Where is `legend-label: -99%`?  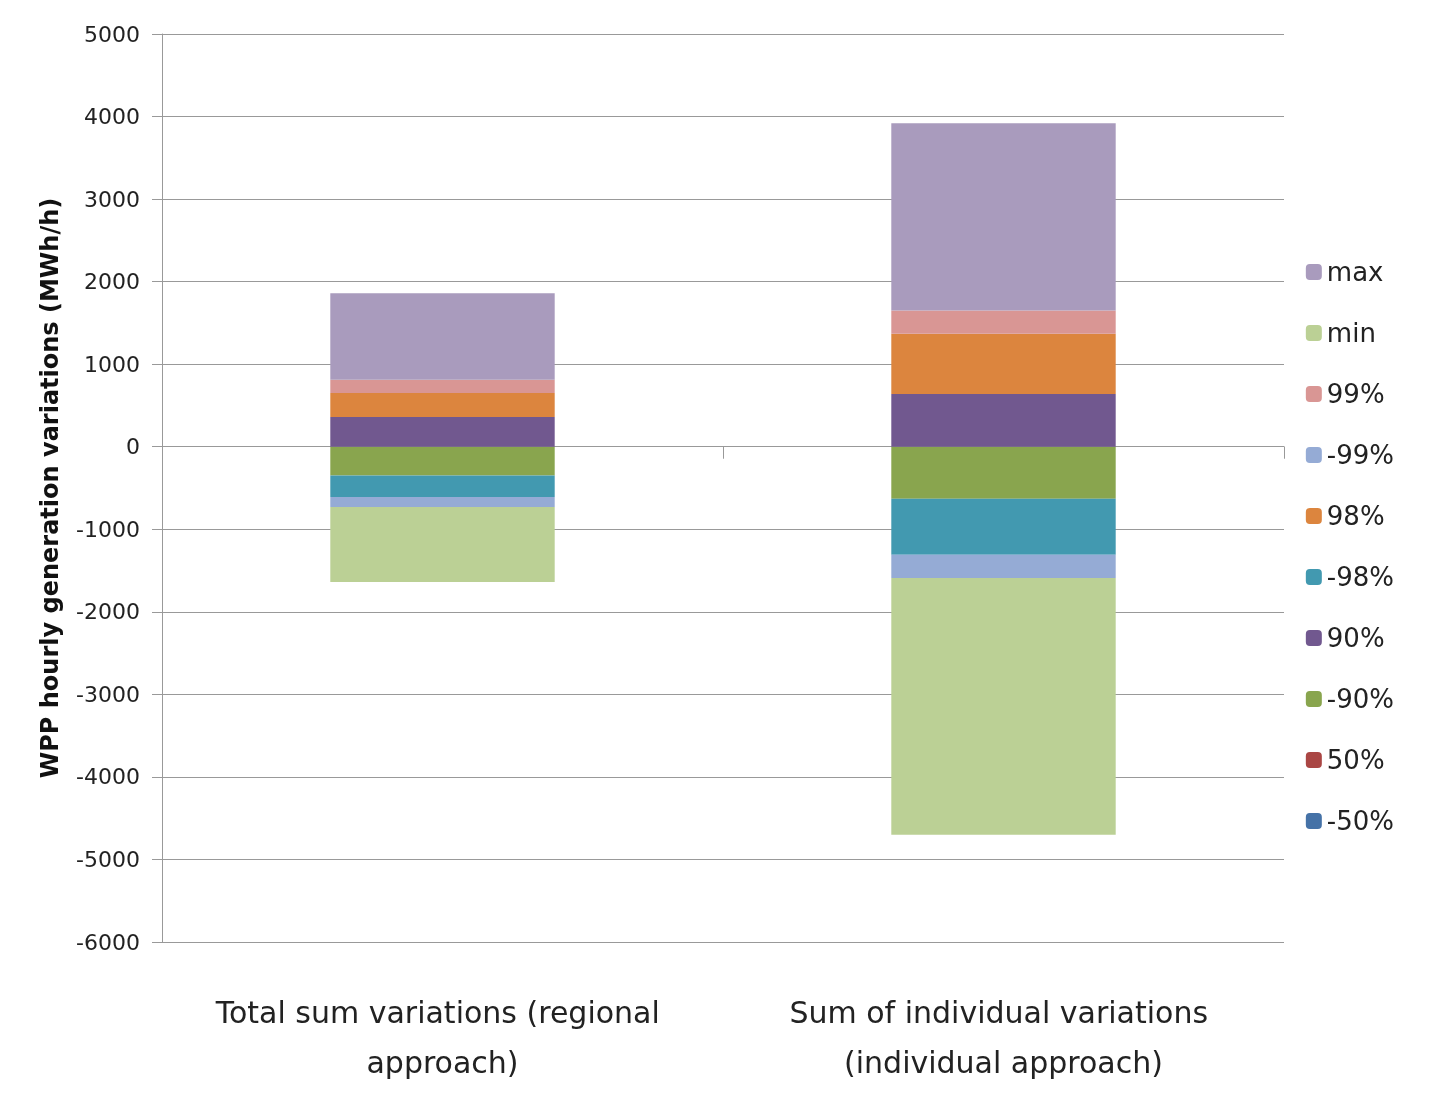 legend-label: -99% is located at coordinates (1360, 455).